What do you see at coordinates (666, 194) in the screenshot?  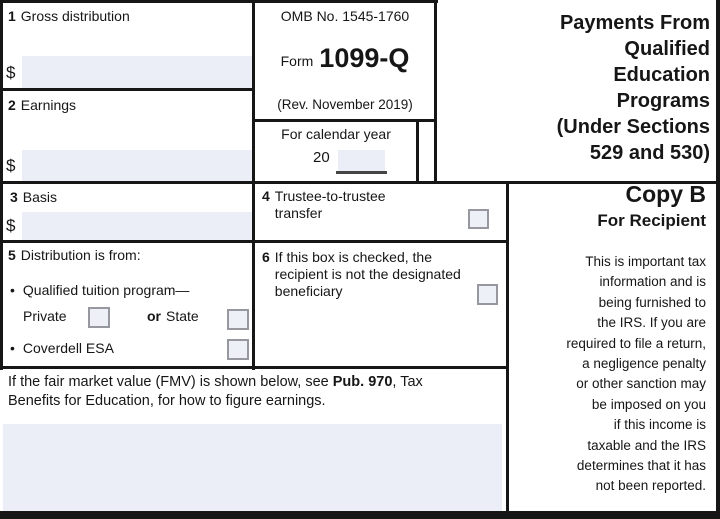 I see `copy-b-label: Copy B` at bounding box center [666, 194].